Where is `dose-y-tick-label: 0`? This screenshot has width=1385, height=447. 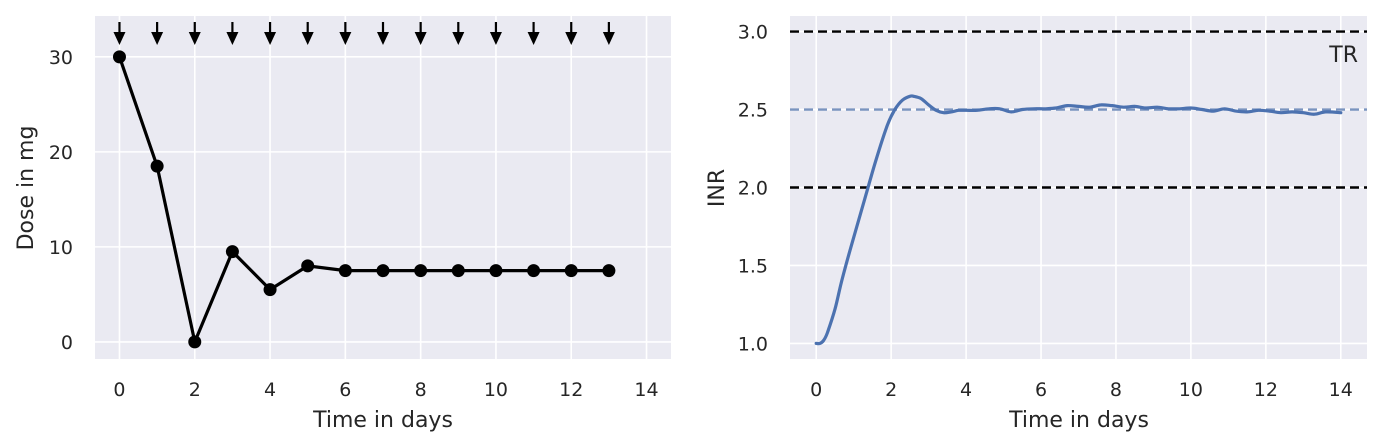
dose-y-tick-label: 0 is located at coordinates (67, 343).